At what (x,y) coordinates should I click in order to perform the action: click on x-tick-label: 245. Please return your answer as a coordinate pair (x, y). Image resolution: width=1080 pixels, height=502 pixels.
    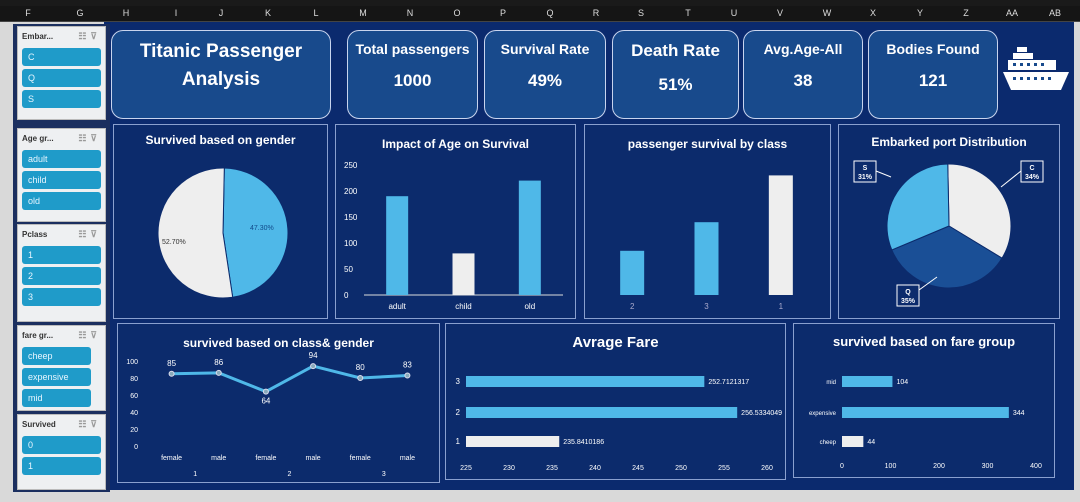
    Looking at the image, I should click on (638, 468).